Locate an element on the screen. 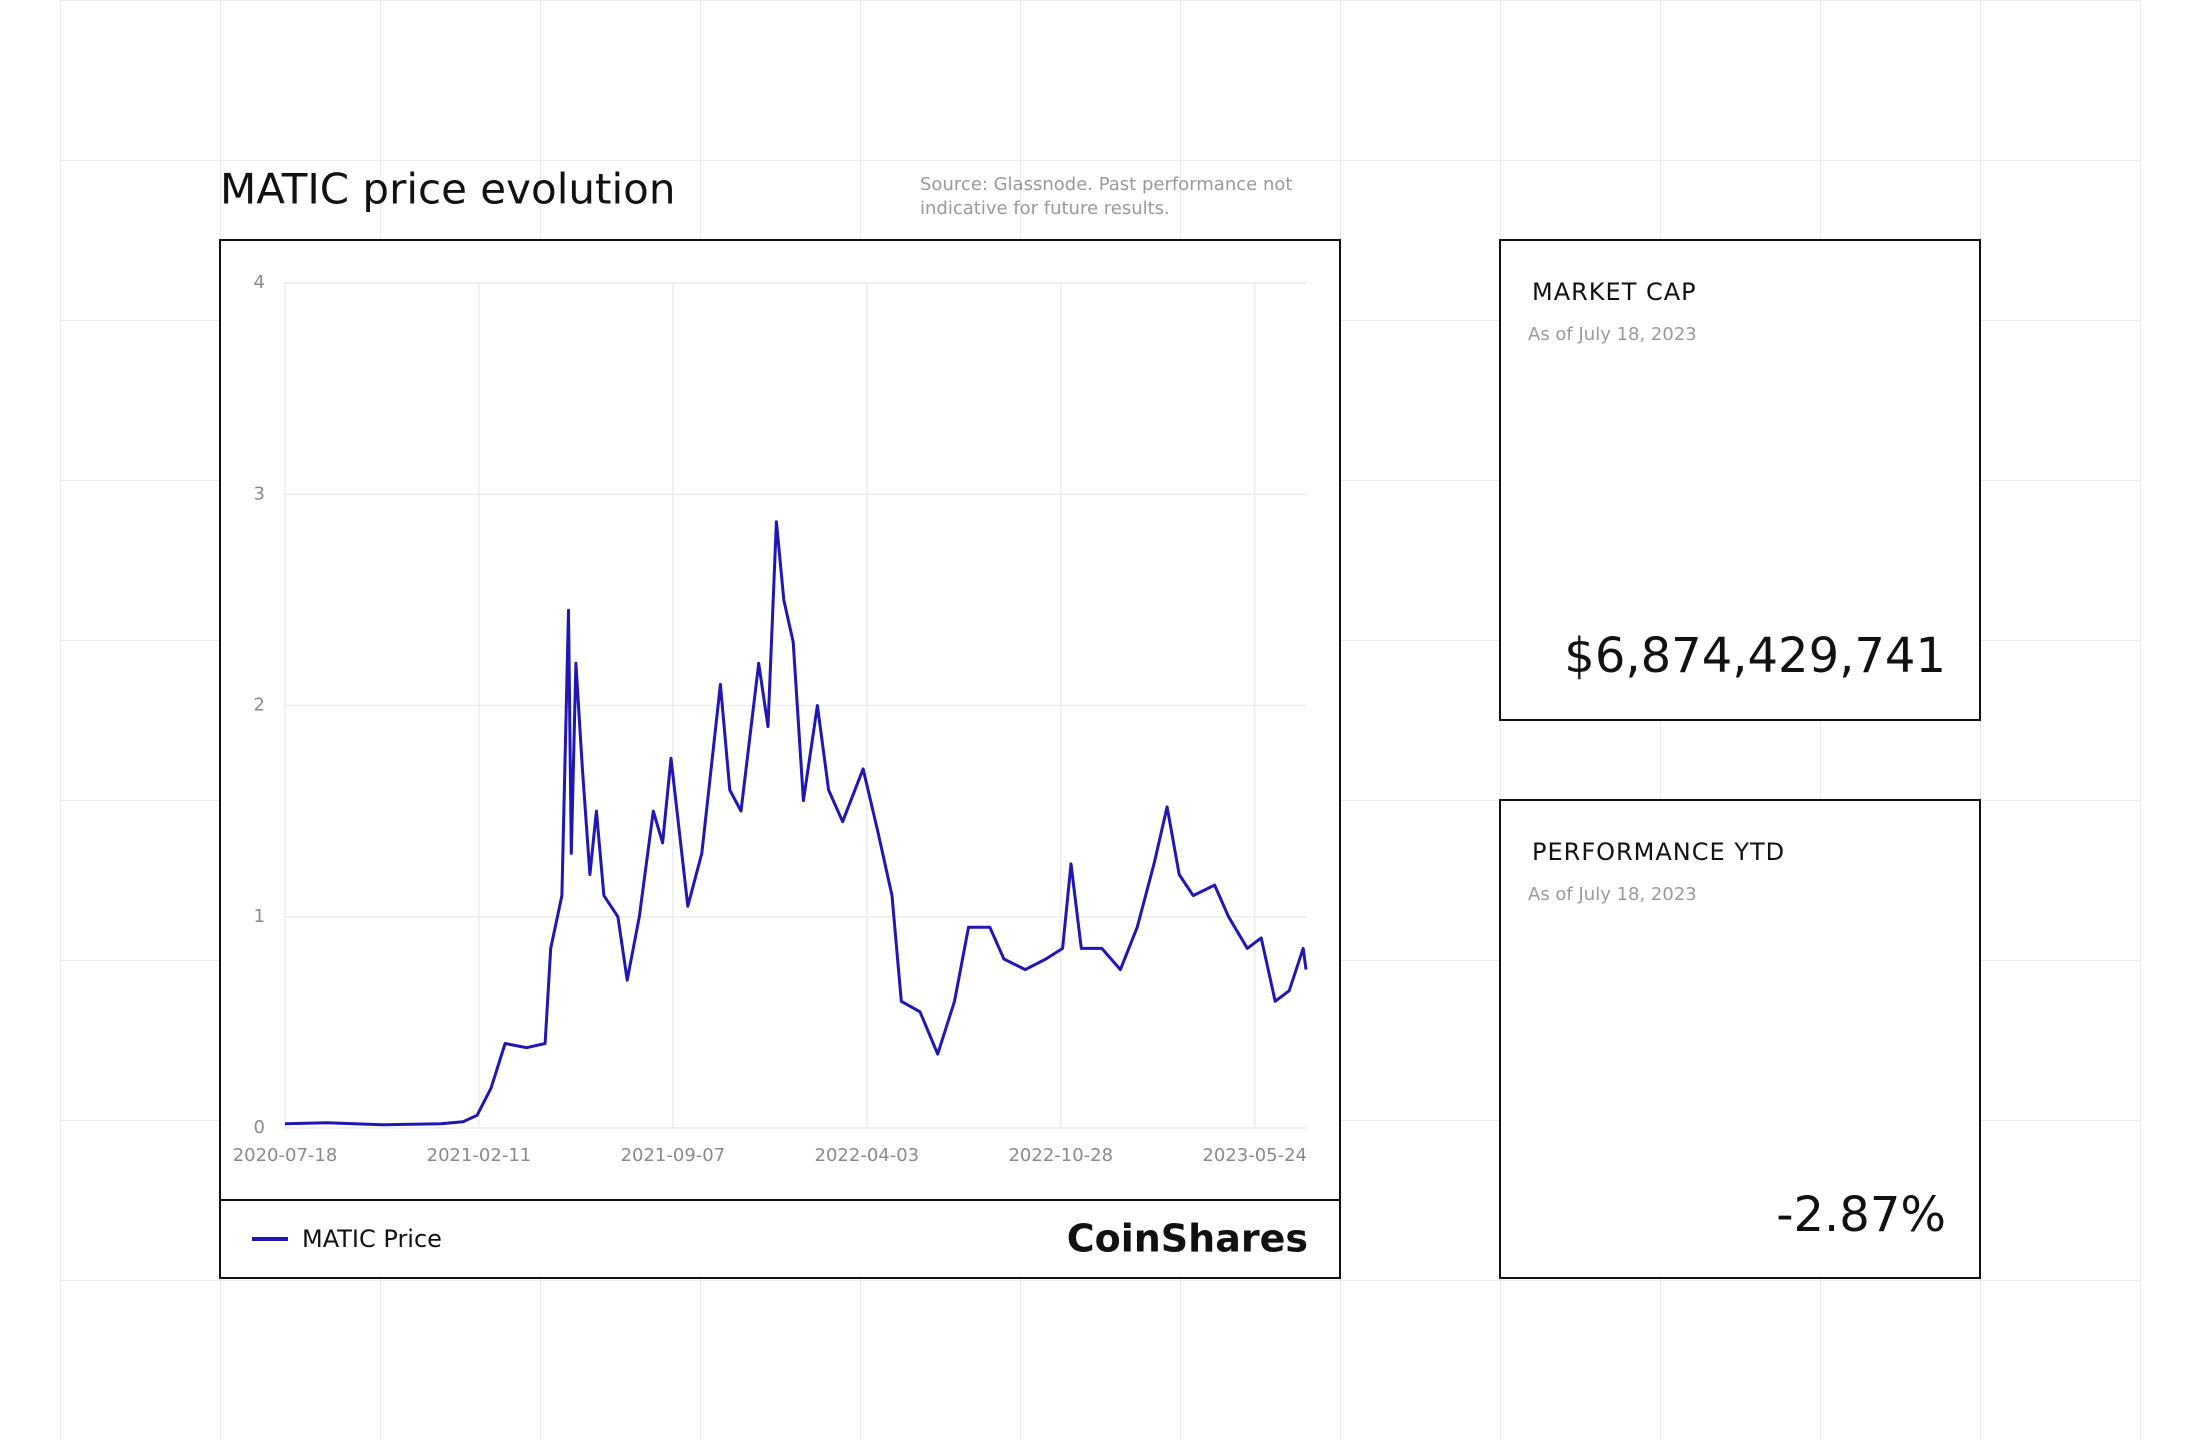 The height and width of the screenshot is (1440, 2200). x-tick-label: 2021-09-07 is located at coordinates (673, 1155).